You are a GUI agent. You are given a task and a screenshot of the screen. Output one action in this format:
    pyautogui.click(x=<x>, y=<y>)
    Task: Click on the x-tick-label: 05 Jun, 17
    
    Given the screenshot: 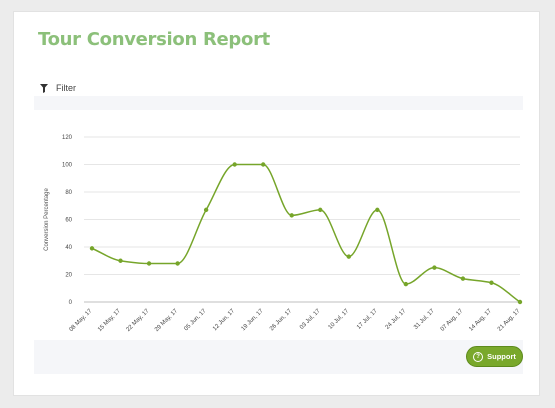 What is the action you would take?
    pyautogui.click(x=195, y=320)
    